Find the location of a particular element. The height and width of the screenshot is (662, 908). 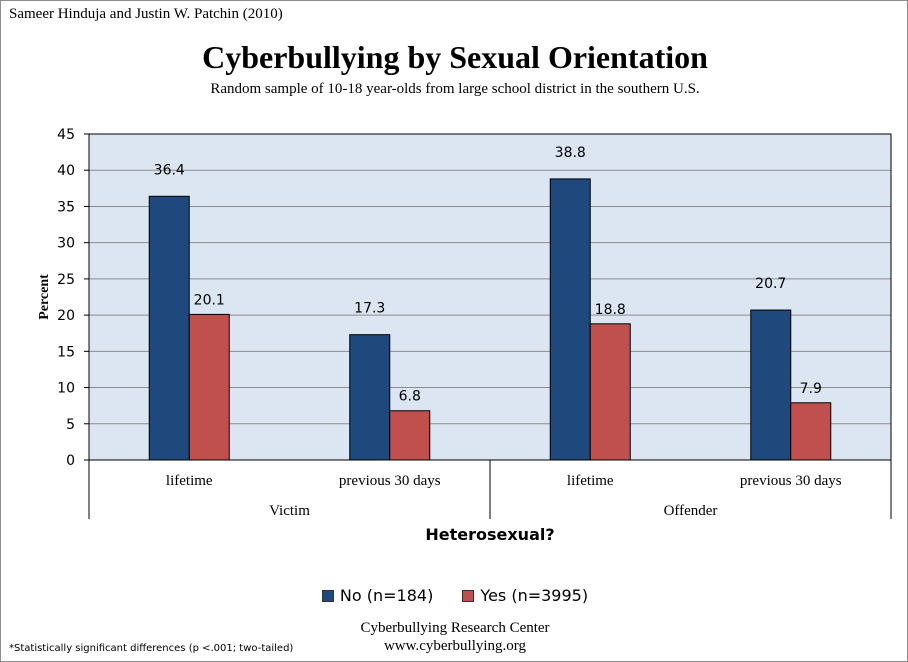

legend: No (n=184) Yes (n=3995) is located at coordinates (454, 595).